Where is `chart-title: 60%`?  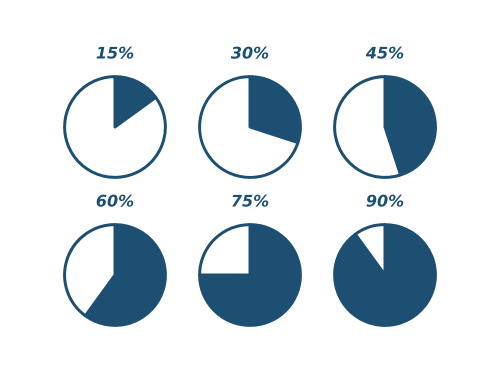 chart-title: 60% is located at coordinates (115, 201).